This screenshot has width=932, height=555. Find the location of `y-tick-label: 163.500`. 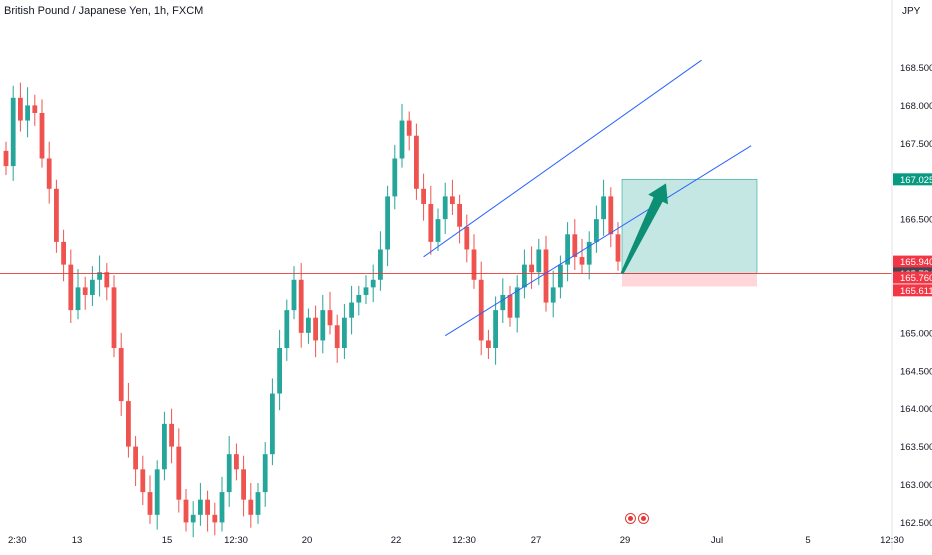

y-tick-label: 163.500 is located at coordinates (916, 447).